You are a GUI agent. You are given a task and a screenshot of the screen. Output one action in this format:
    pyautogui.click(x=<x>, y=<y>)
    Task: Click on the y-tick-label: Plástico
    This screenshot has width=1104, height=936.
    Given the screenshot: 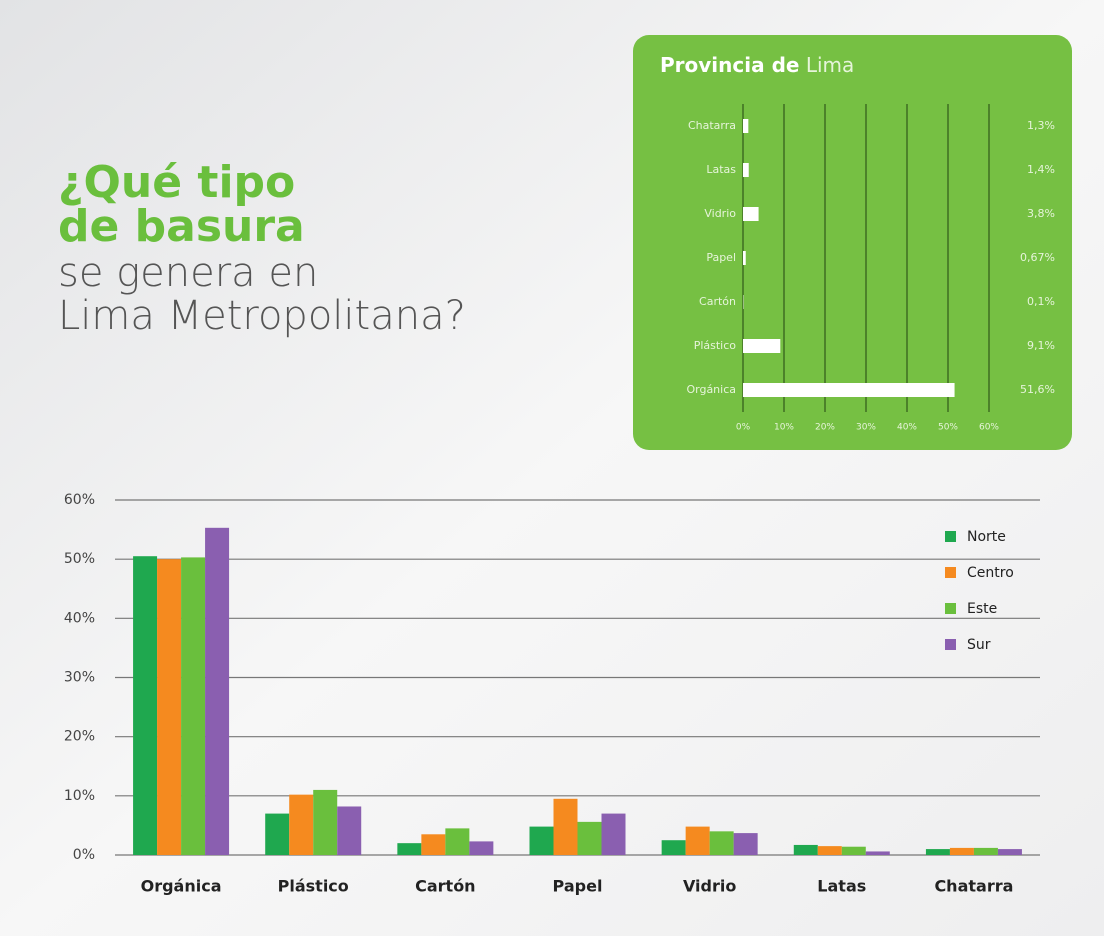 What is the action you would take?
    pyautogui.click(x=715, y=345)
    